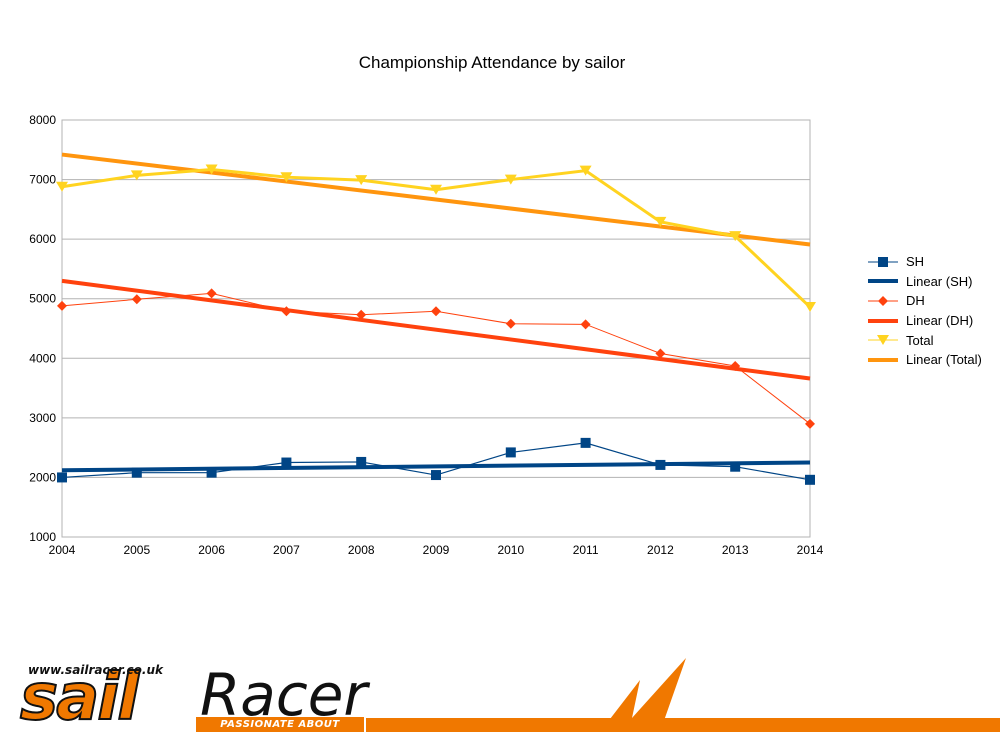  I want to click on data-point-total-2012, so click(660, 221).